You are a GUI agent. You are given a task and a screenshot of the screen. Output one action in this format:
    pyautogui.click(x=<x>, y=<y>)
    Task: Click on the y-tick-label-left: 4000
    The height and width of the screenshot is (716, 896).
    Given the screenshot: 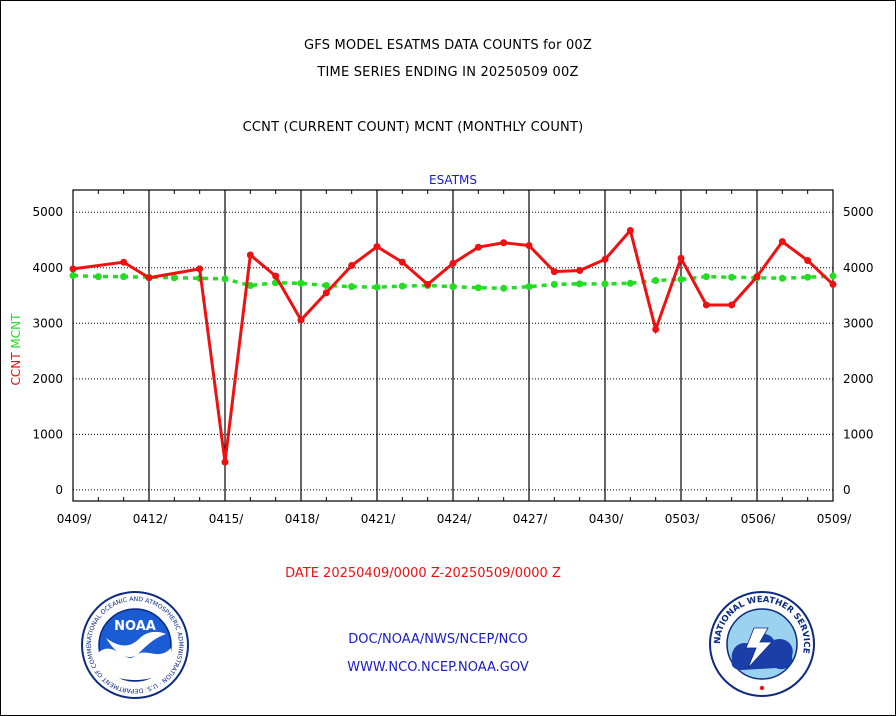 What is the action you would take?
    pyautogui.click(x=47, y=268)
    